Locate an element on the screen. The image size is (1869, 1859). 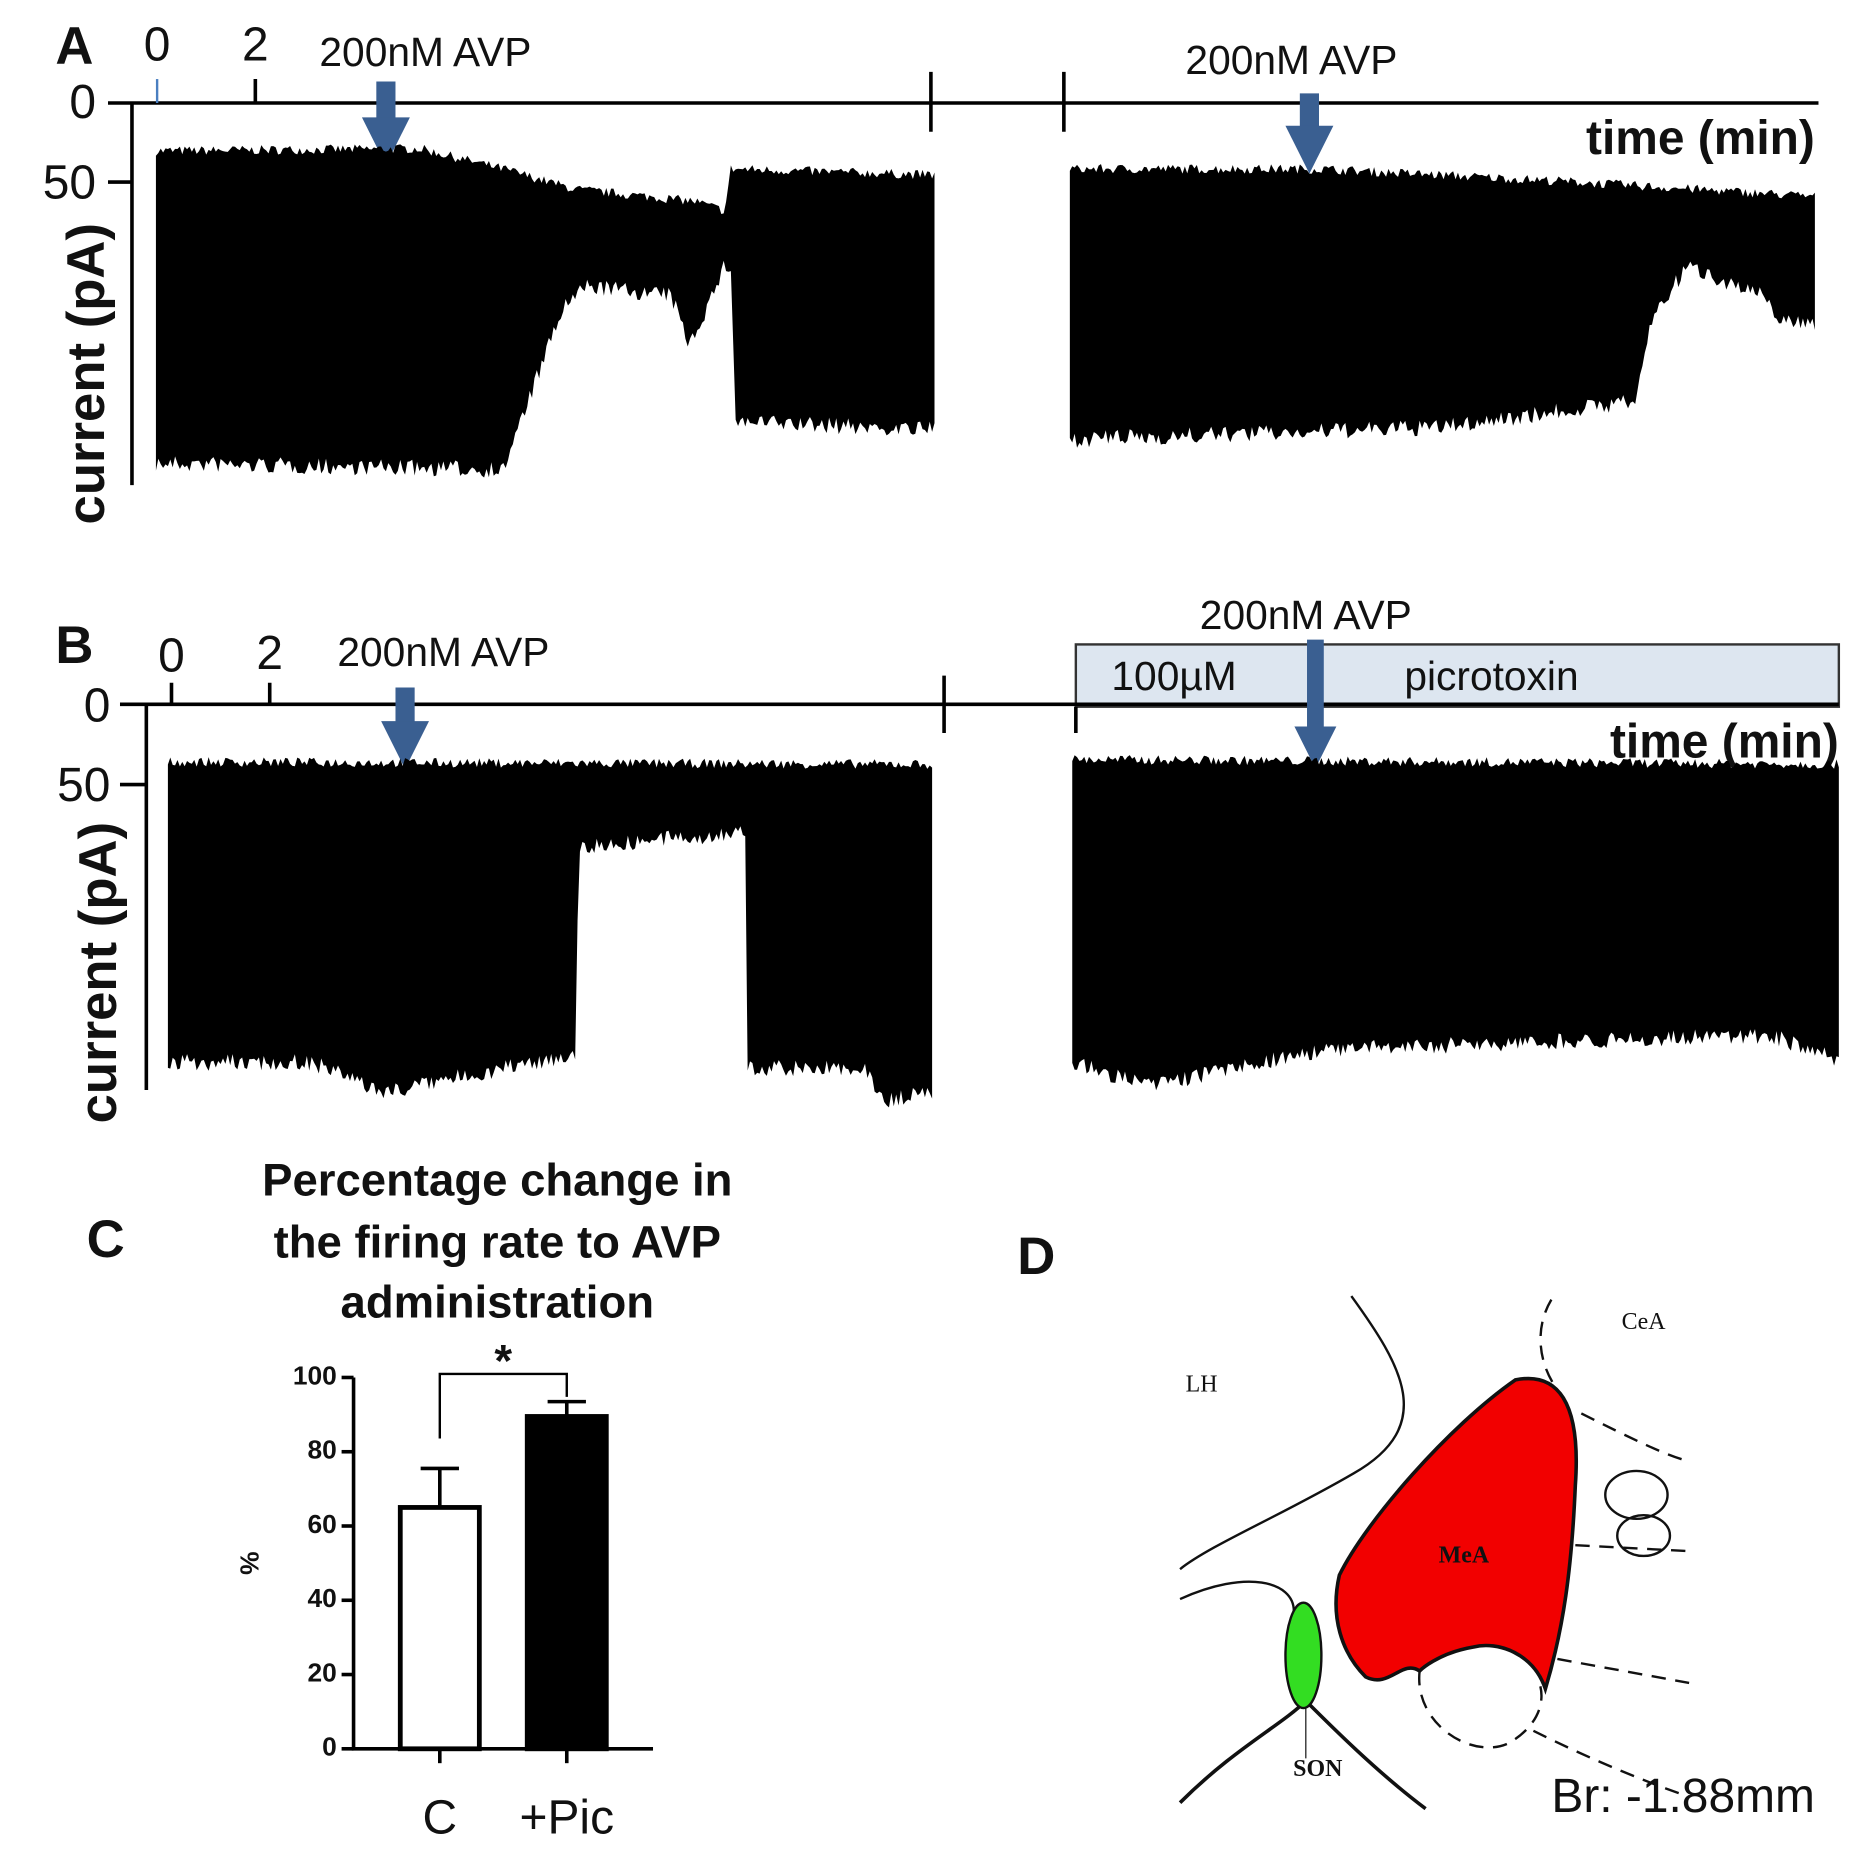
bar-chart: 0 20 40 60 80 100 C +Pic * is located at coordinates (473, 1589).